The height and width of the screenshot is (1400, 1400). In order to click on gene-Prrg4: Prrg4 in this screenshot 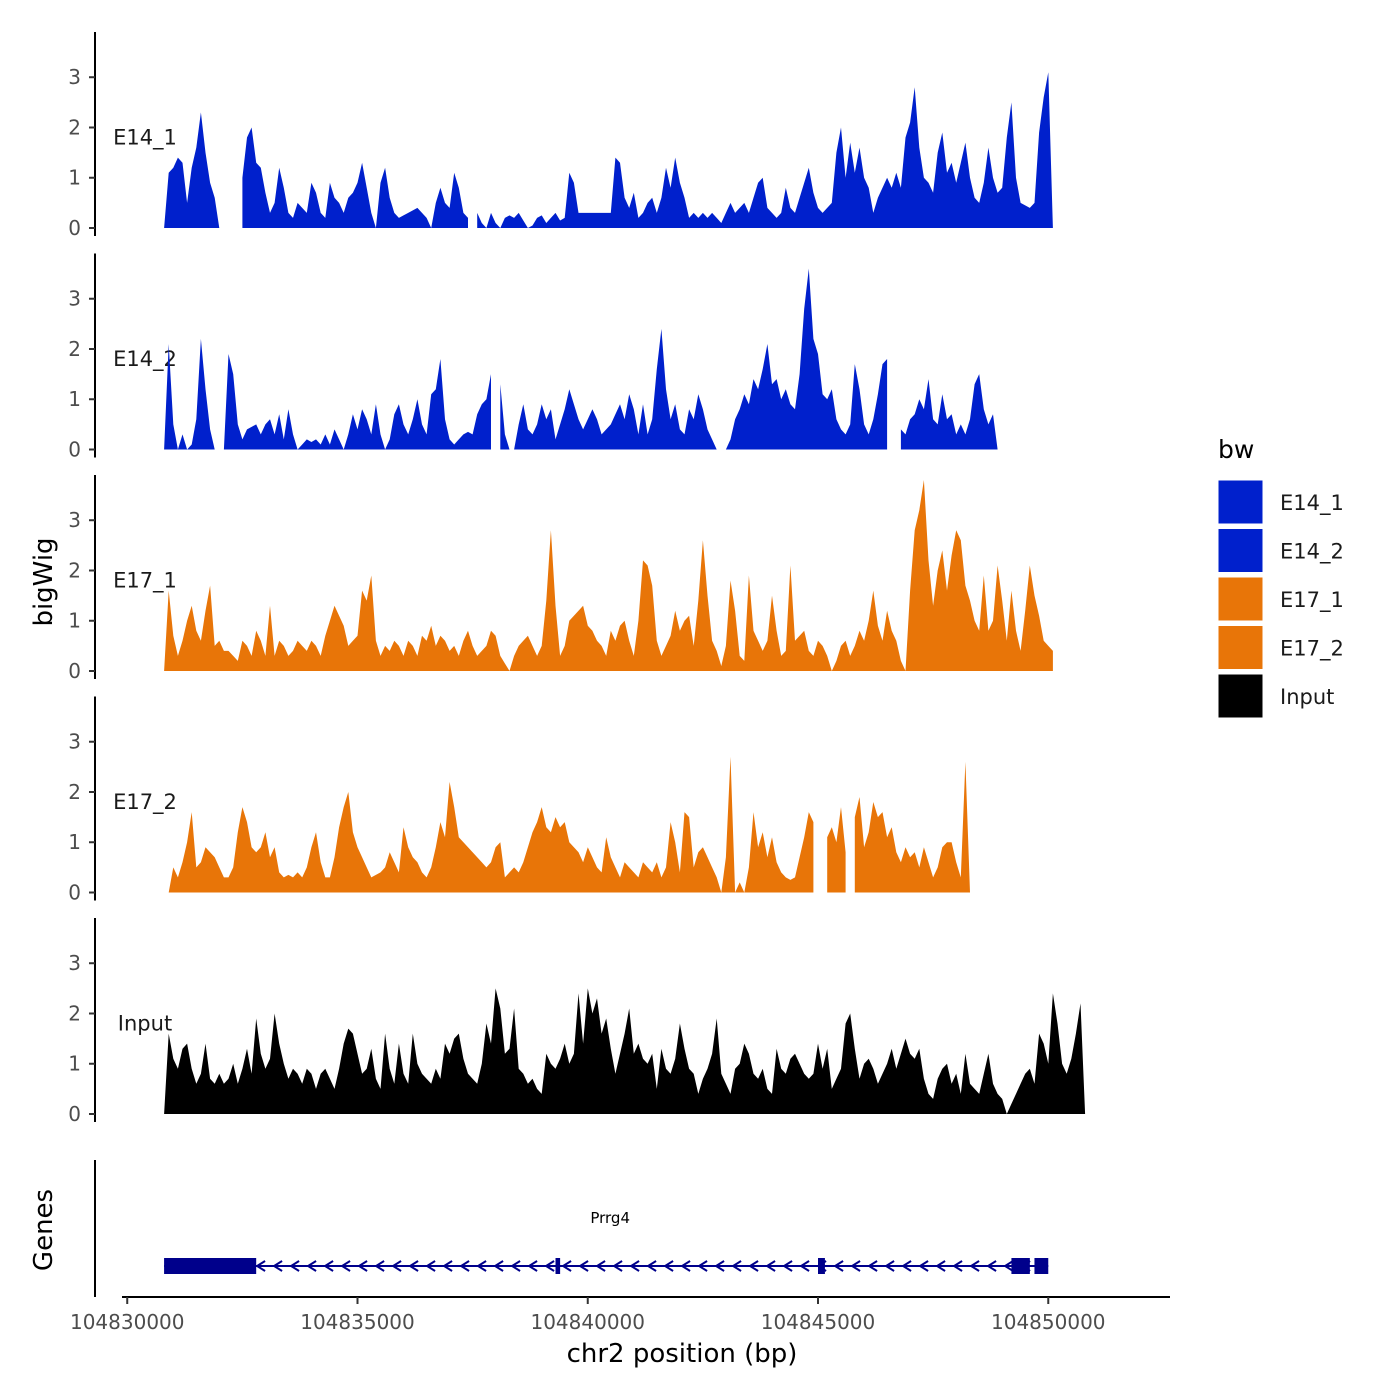, I will do `click(606, 1241)`.